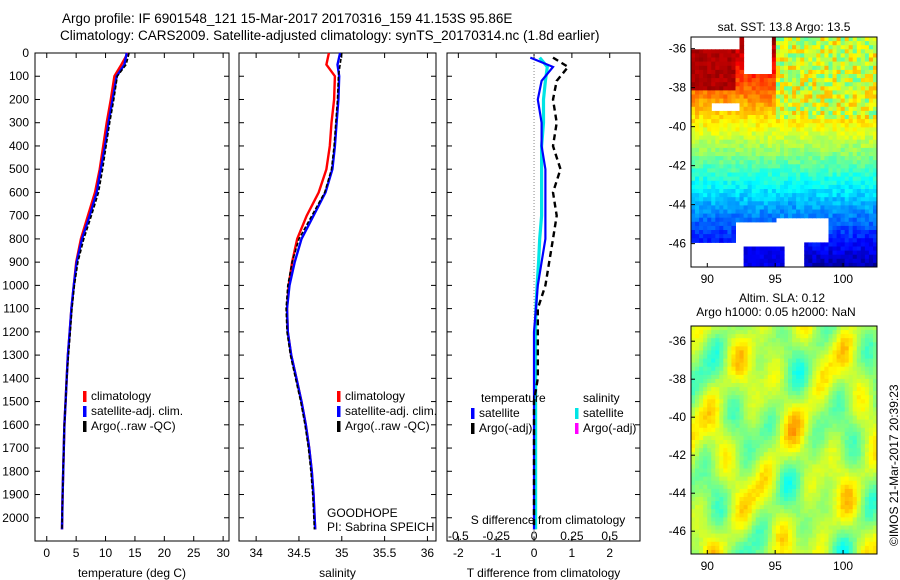 The image size is (900, 580). I want to click on legend-label: satellite-adj. clim., so click(137, 411).